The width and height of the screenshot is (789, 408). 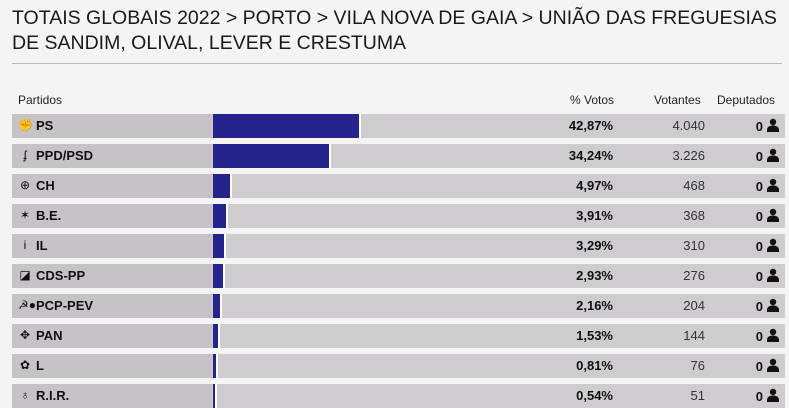 What do you see at coordinates (694, 275) in the screenshot?
I see `votantes: 276` at bounding box center [694, 275].